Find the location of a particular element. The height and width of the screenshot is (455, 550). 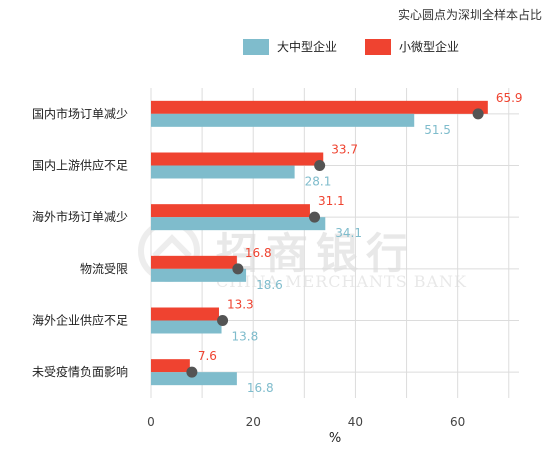

data-label-large: 16.8 is located at coordinates (260, 388).